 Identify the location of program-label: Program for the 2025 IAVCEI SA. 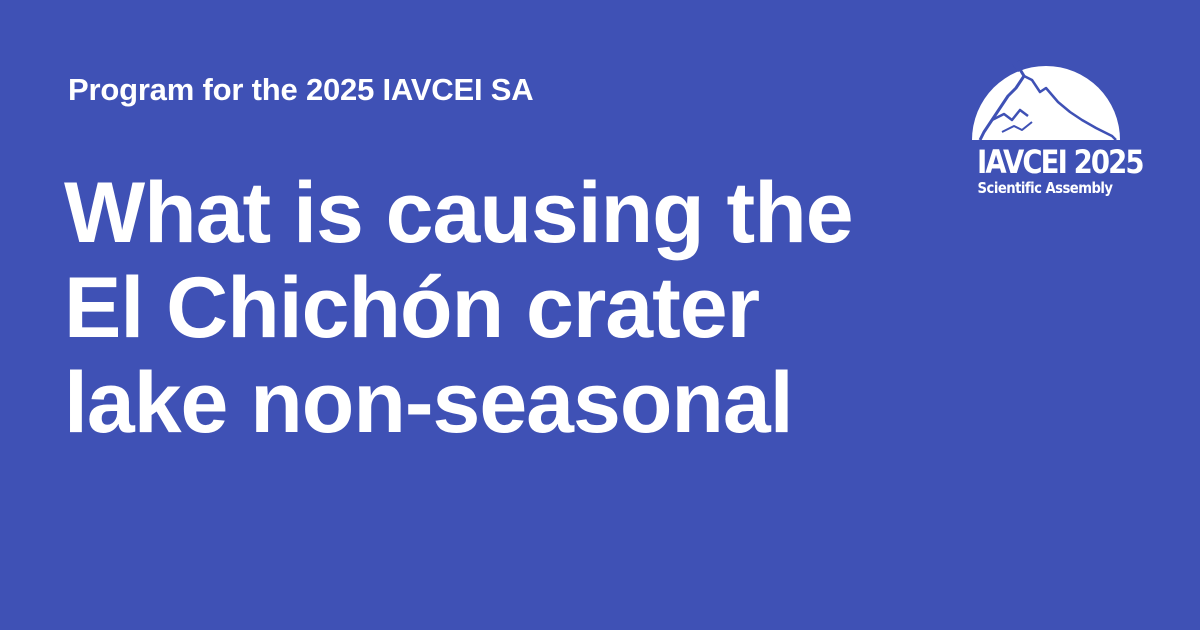
(301, 89).